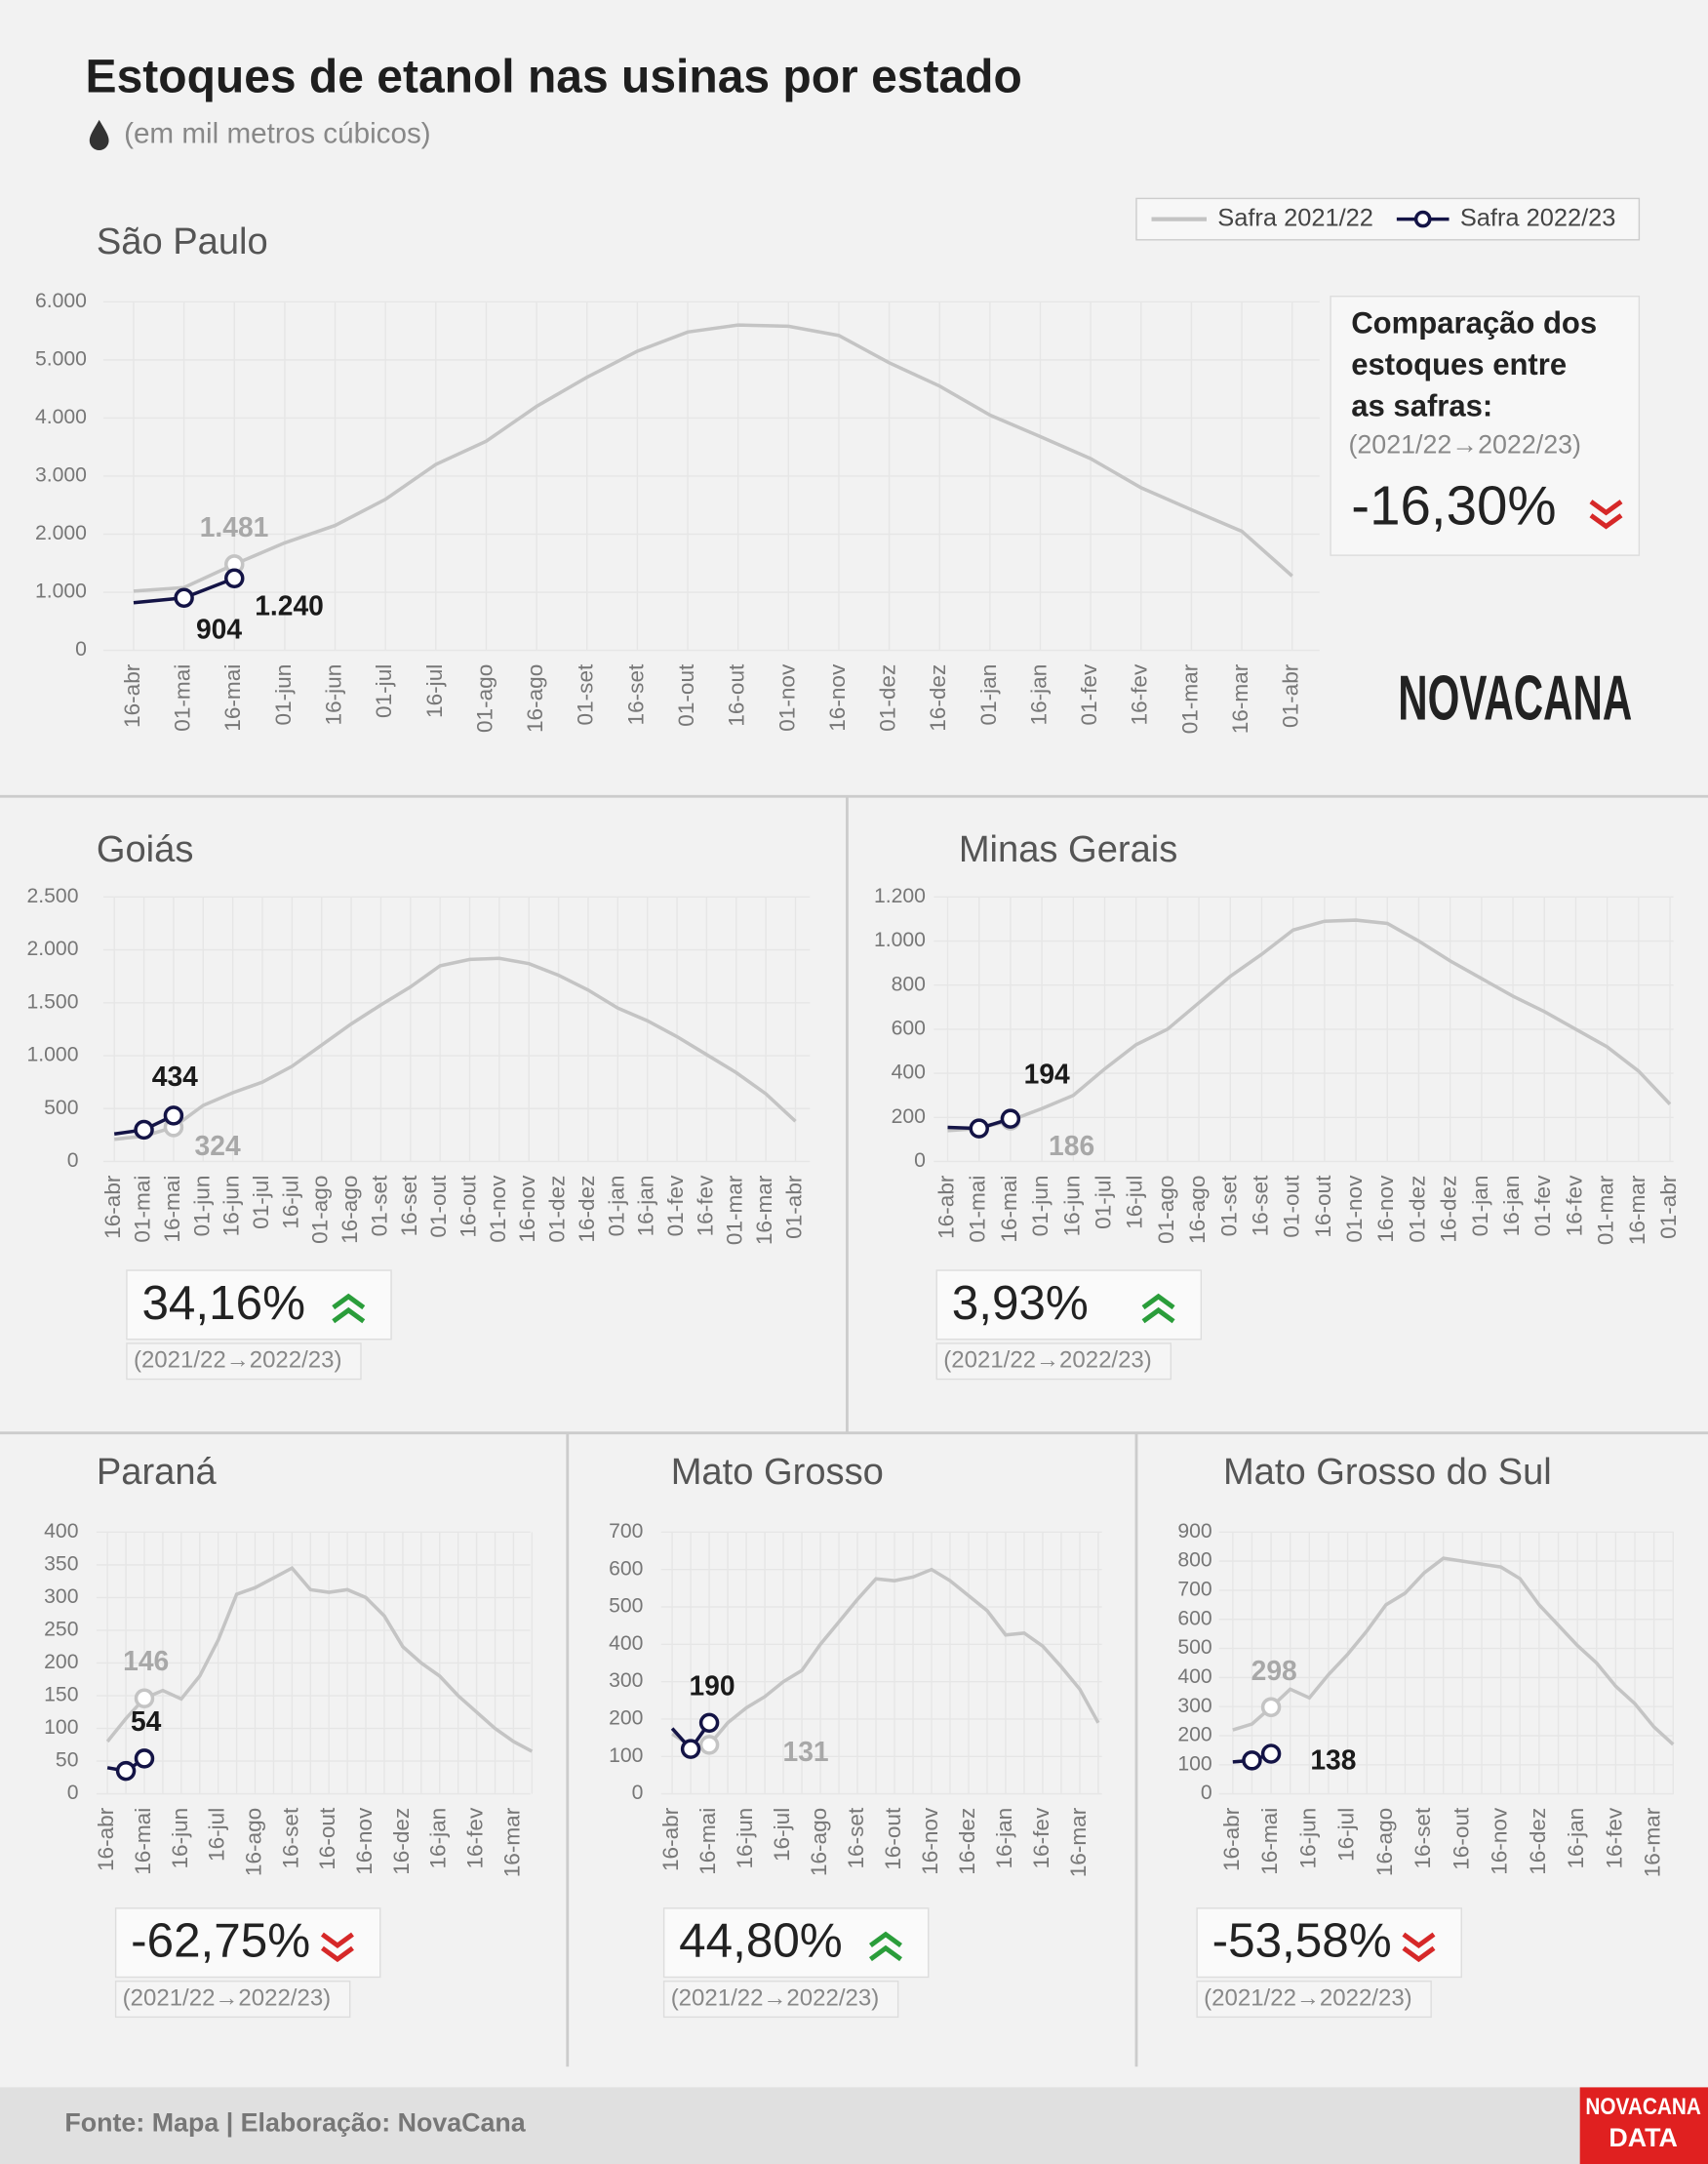 The height and width of the screenshot is (2164, 1708). I want to click on chart-title: Mato Grosso, so click(777, 1472).